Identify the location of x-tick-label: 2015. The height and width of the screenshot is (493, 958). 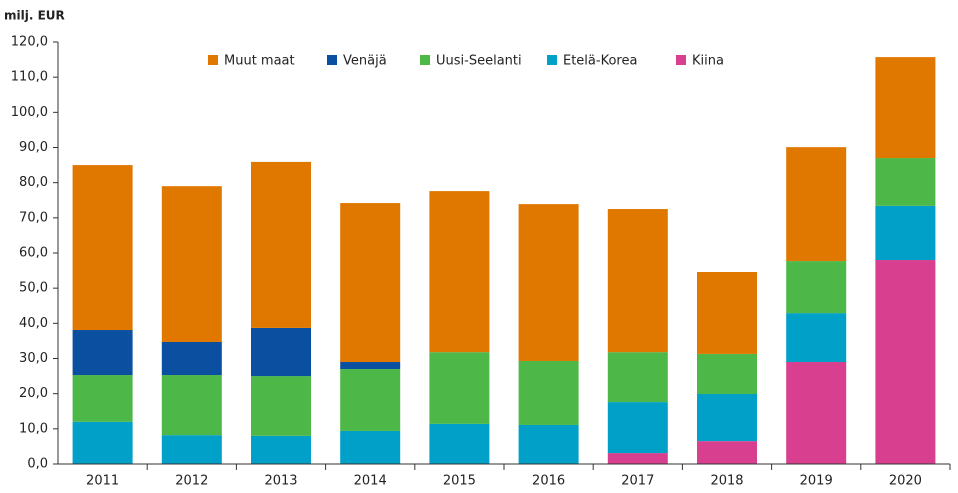
(459, 481).